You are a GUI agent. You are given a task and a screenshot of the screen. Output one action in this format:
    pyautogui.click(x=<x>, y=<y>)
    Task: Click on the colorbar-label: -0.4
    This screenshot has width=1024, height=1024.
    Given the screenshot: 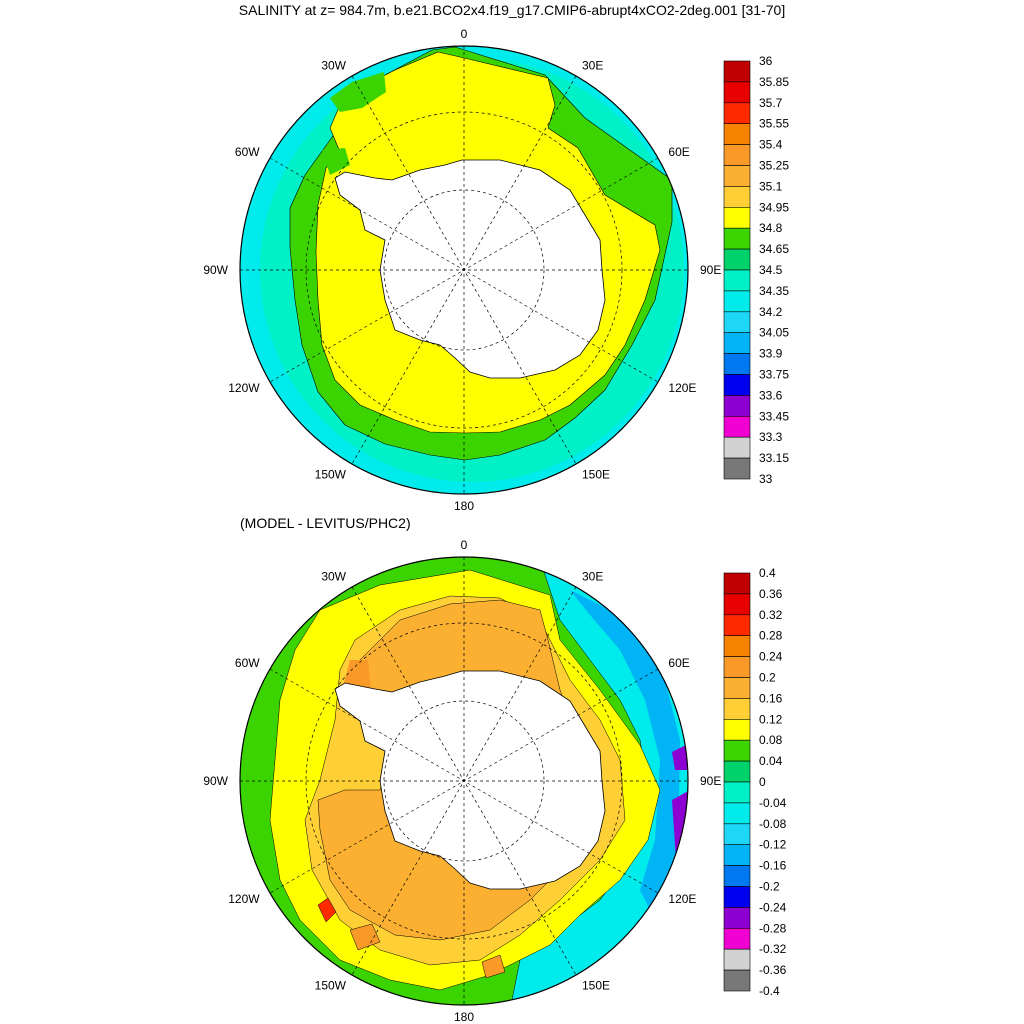 What is the action you would take?
    pyautogui.click(x=769, y=991)
    